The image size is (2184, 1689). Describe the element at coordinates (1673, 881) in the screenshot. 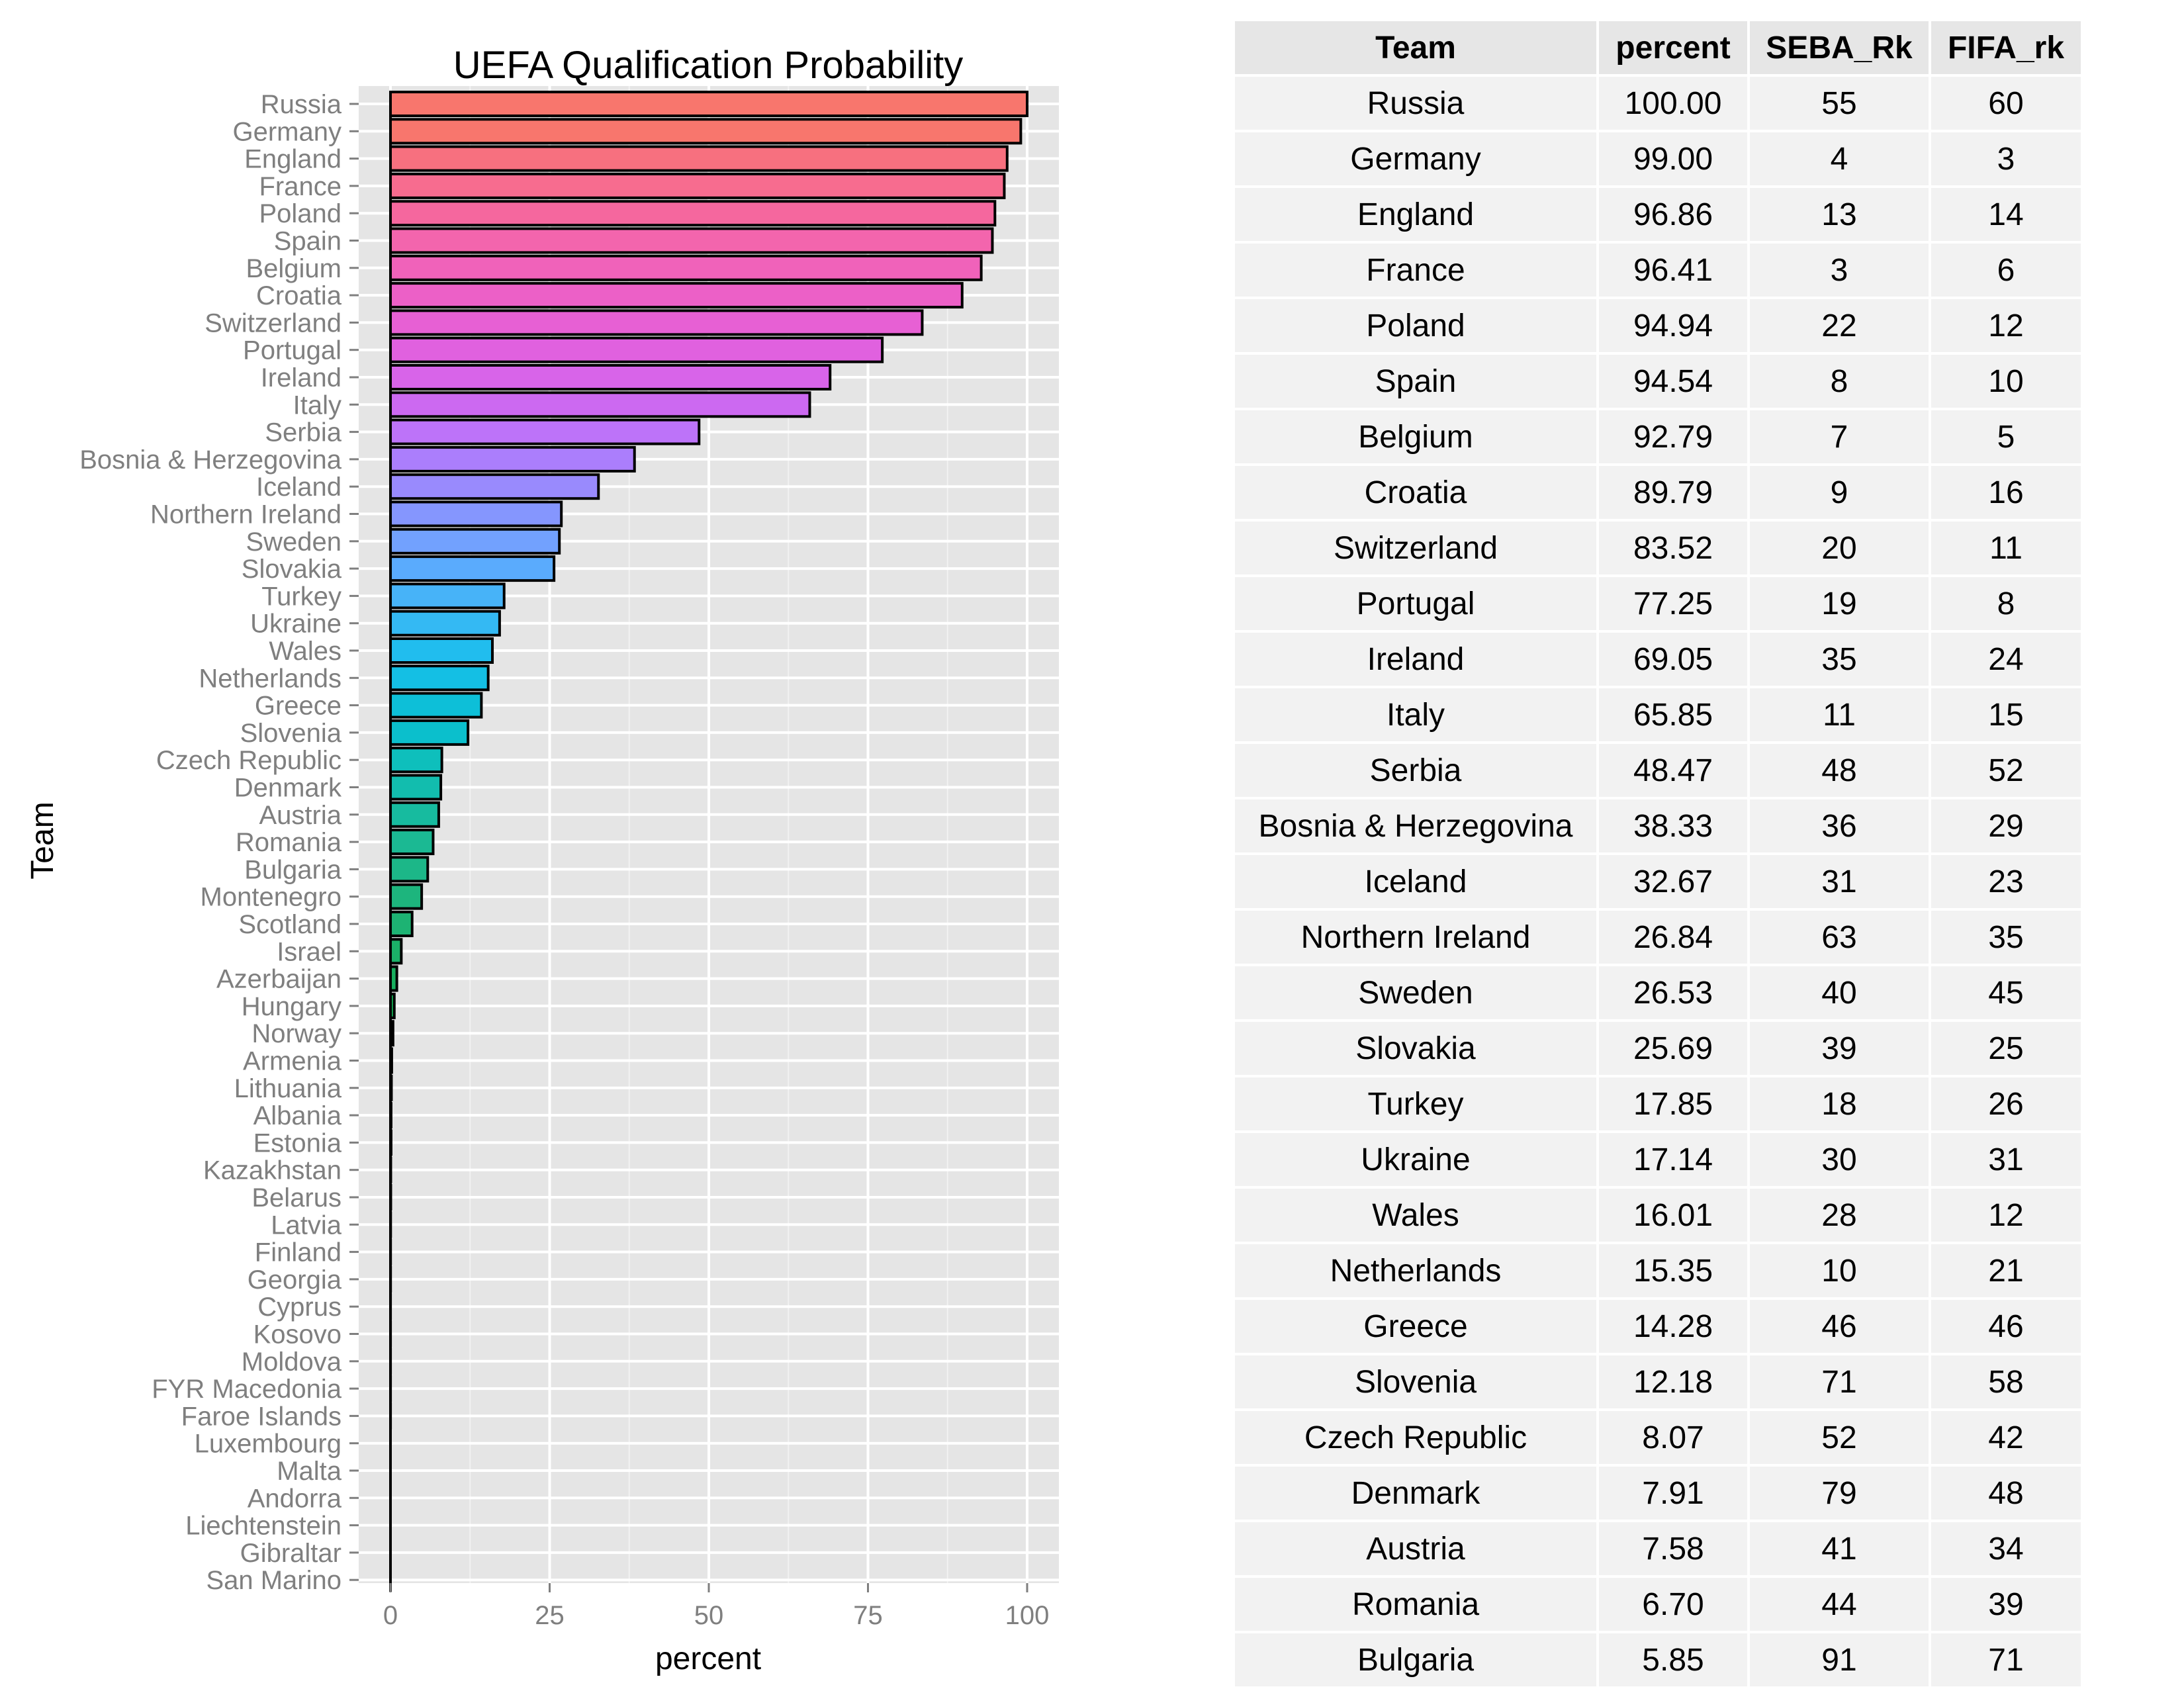

I see `cell-percent: 32.67` at that location.